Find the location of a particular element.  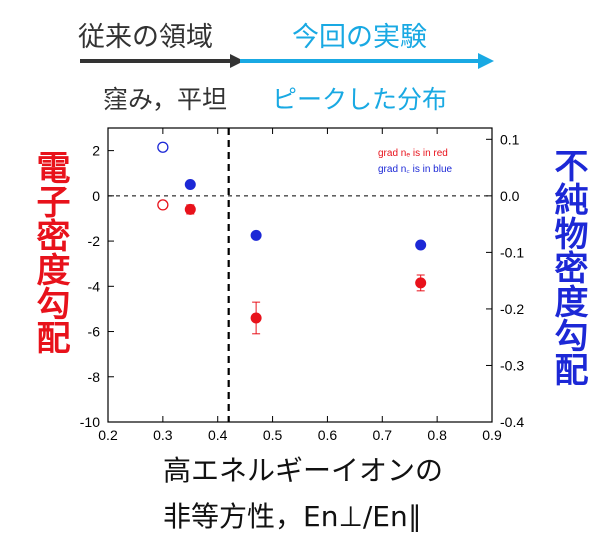

y-right-tick-label: -0.3 is located at coordinates (512, 365).